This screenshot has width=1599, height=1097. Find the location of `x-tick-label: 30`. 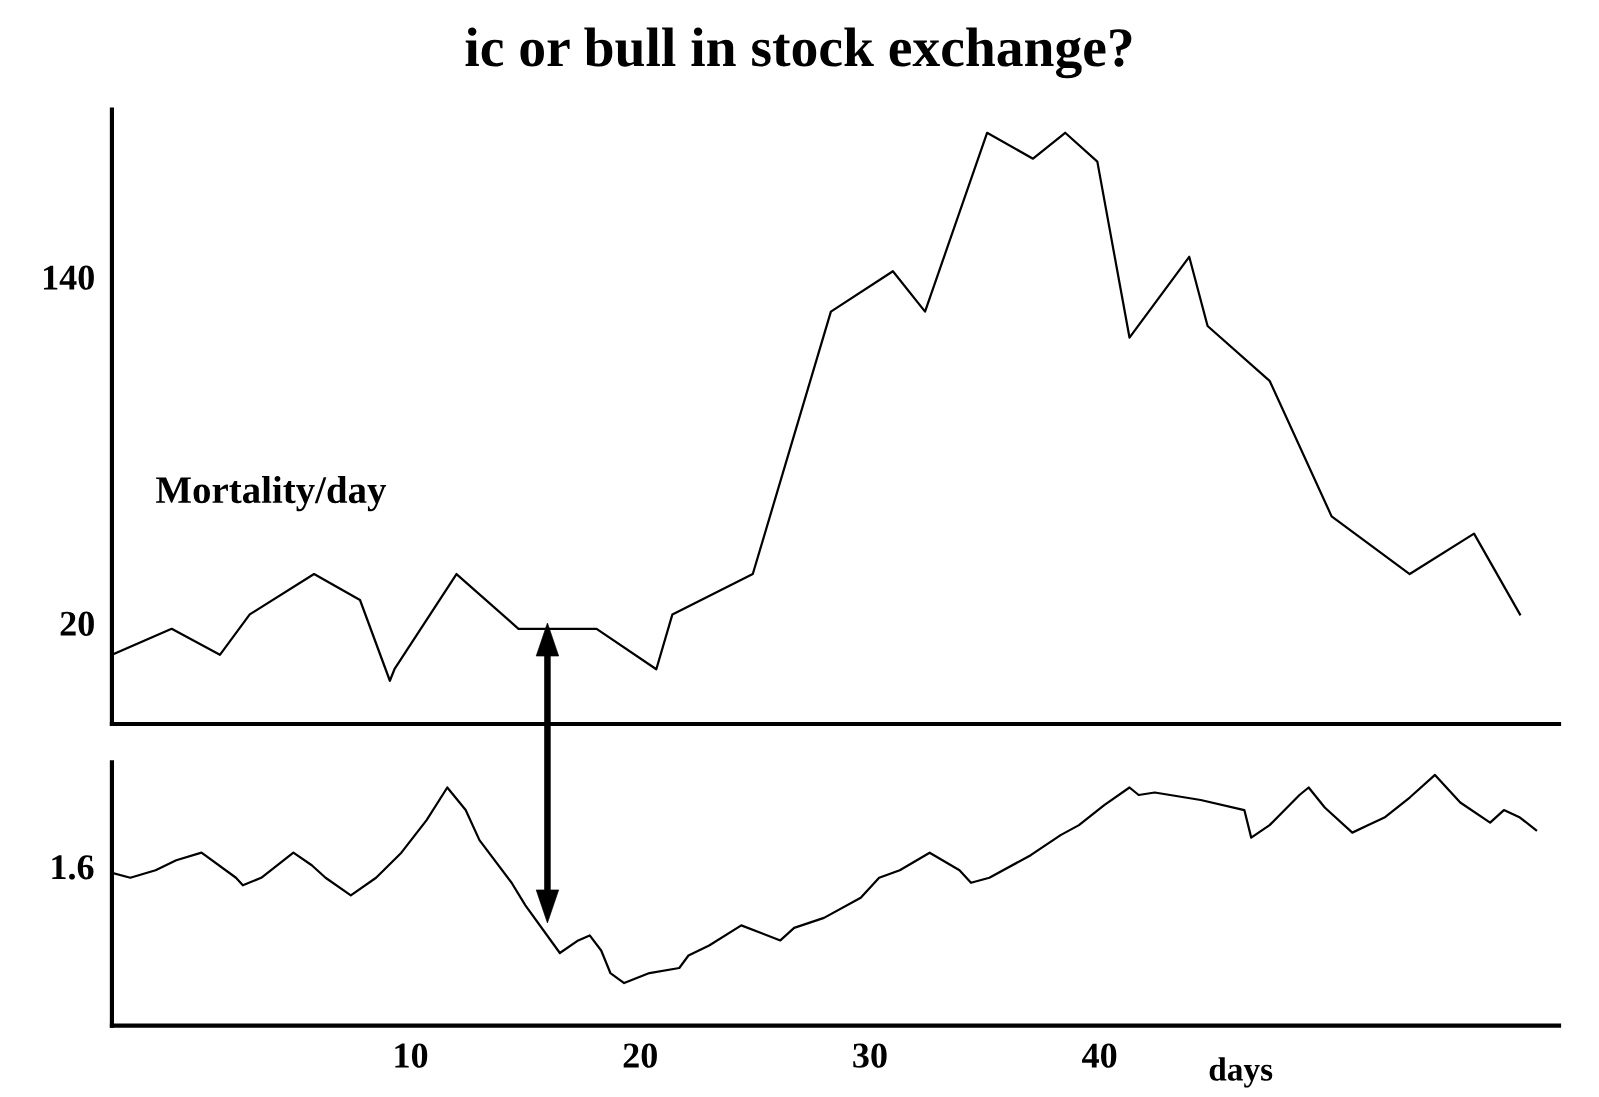

x-tick-label: 30 is located at coordinates (870, 1055).